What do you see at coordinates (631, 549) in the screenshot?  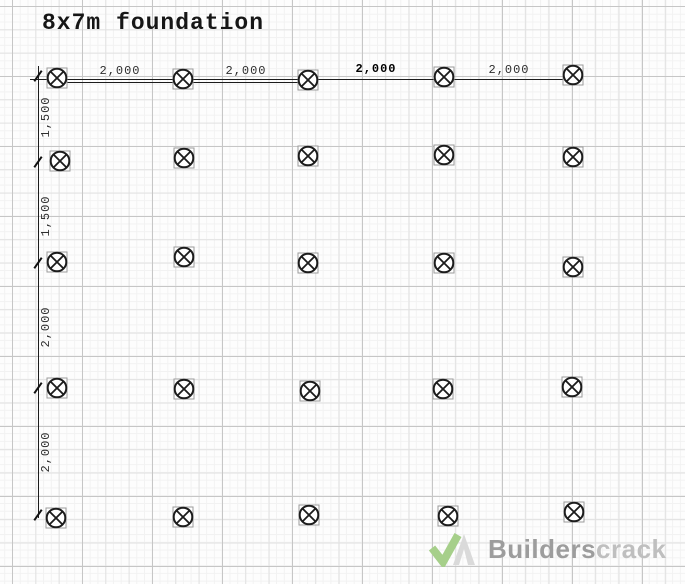 I see `watermark-brand-light: crack` at bounding box center [631, 549].